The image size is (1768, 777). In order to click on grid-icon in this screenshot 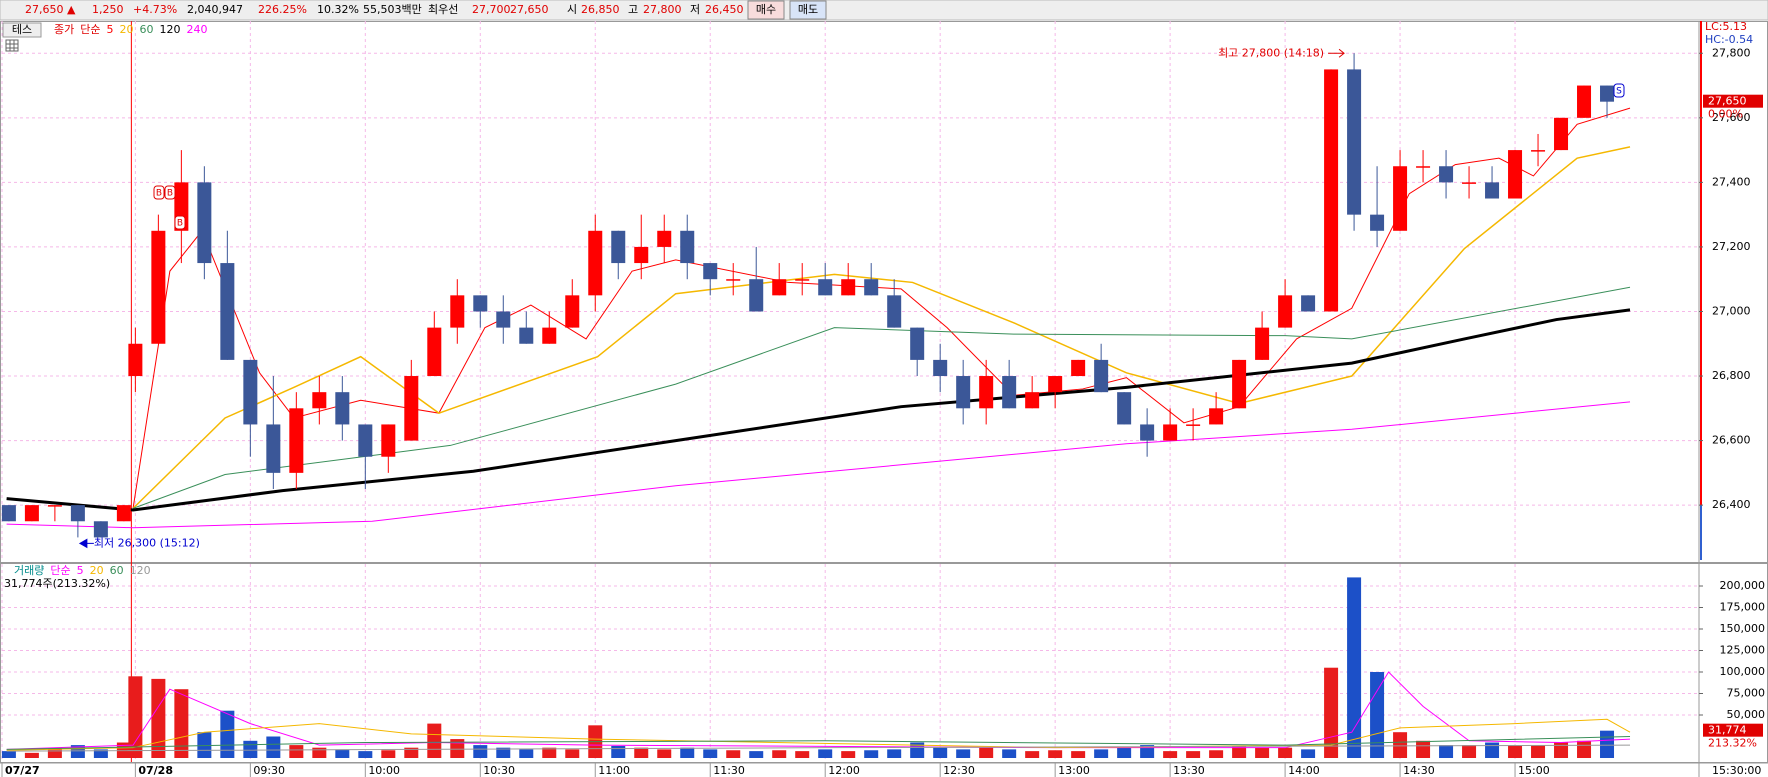, I will do `click(12, 45)`.